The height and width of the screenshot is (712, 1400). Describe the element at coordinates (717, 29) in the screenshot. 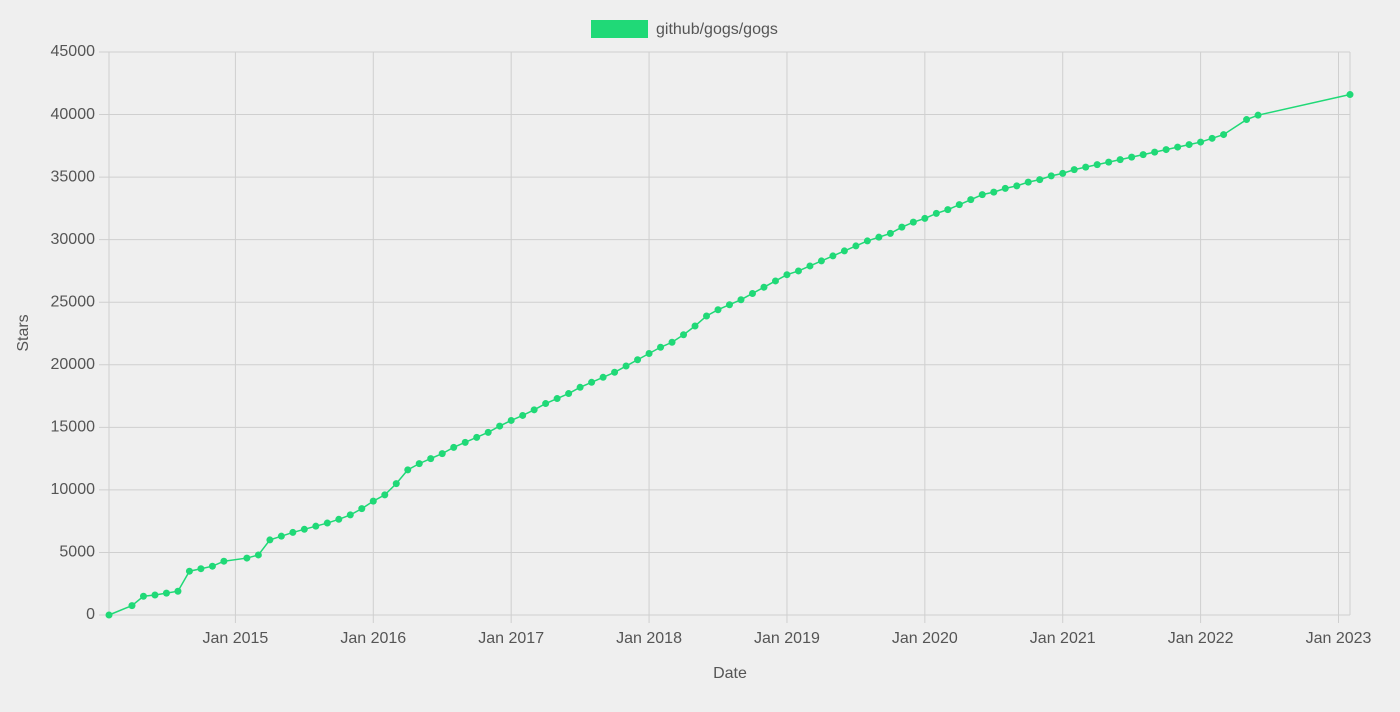

I see `legend-label: github/gogs/gogs` at that location.